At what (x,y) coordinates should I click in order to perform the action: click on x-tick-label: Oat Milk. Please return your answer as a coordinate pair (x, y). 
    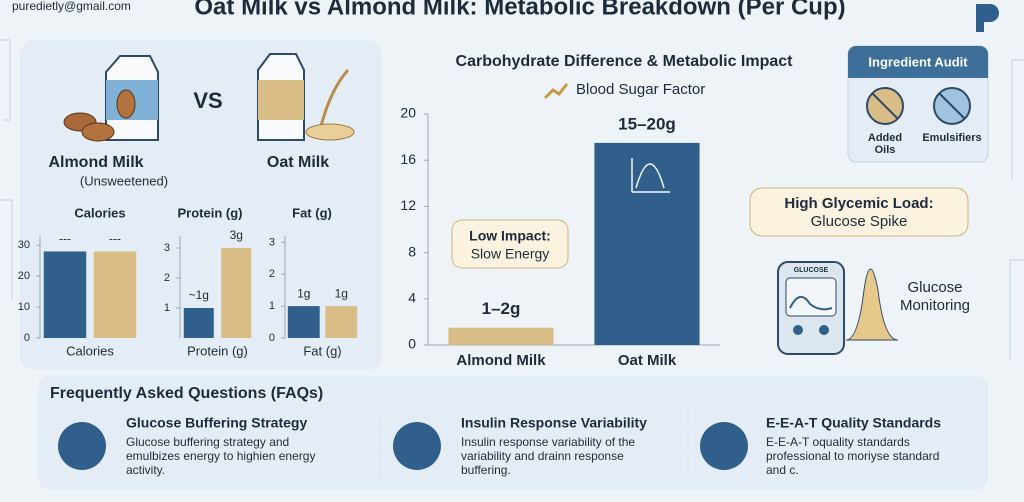
    Looking at the image, I should click on (647, 360).